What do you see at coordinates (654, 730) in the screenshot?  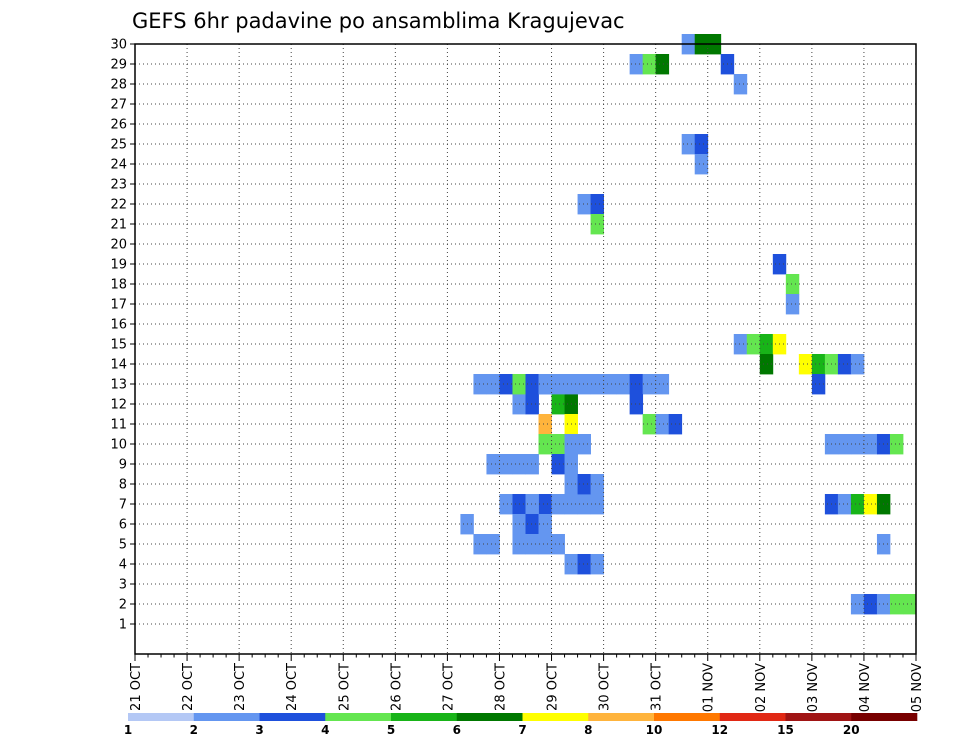 I see `legend-label: 10` at bounding box center [654, 730].